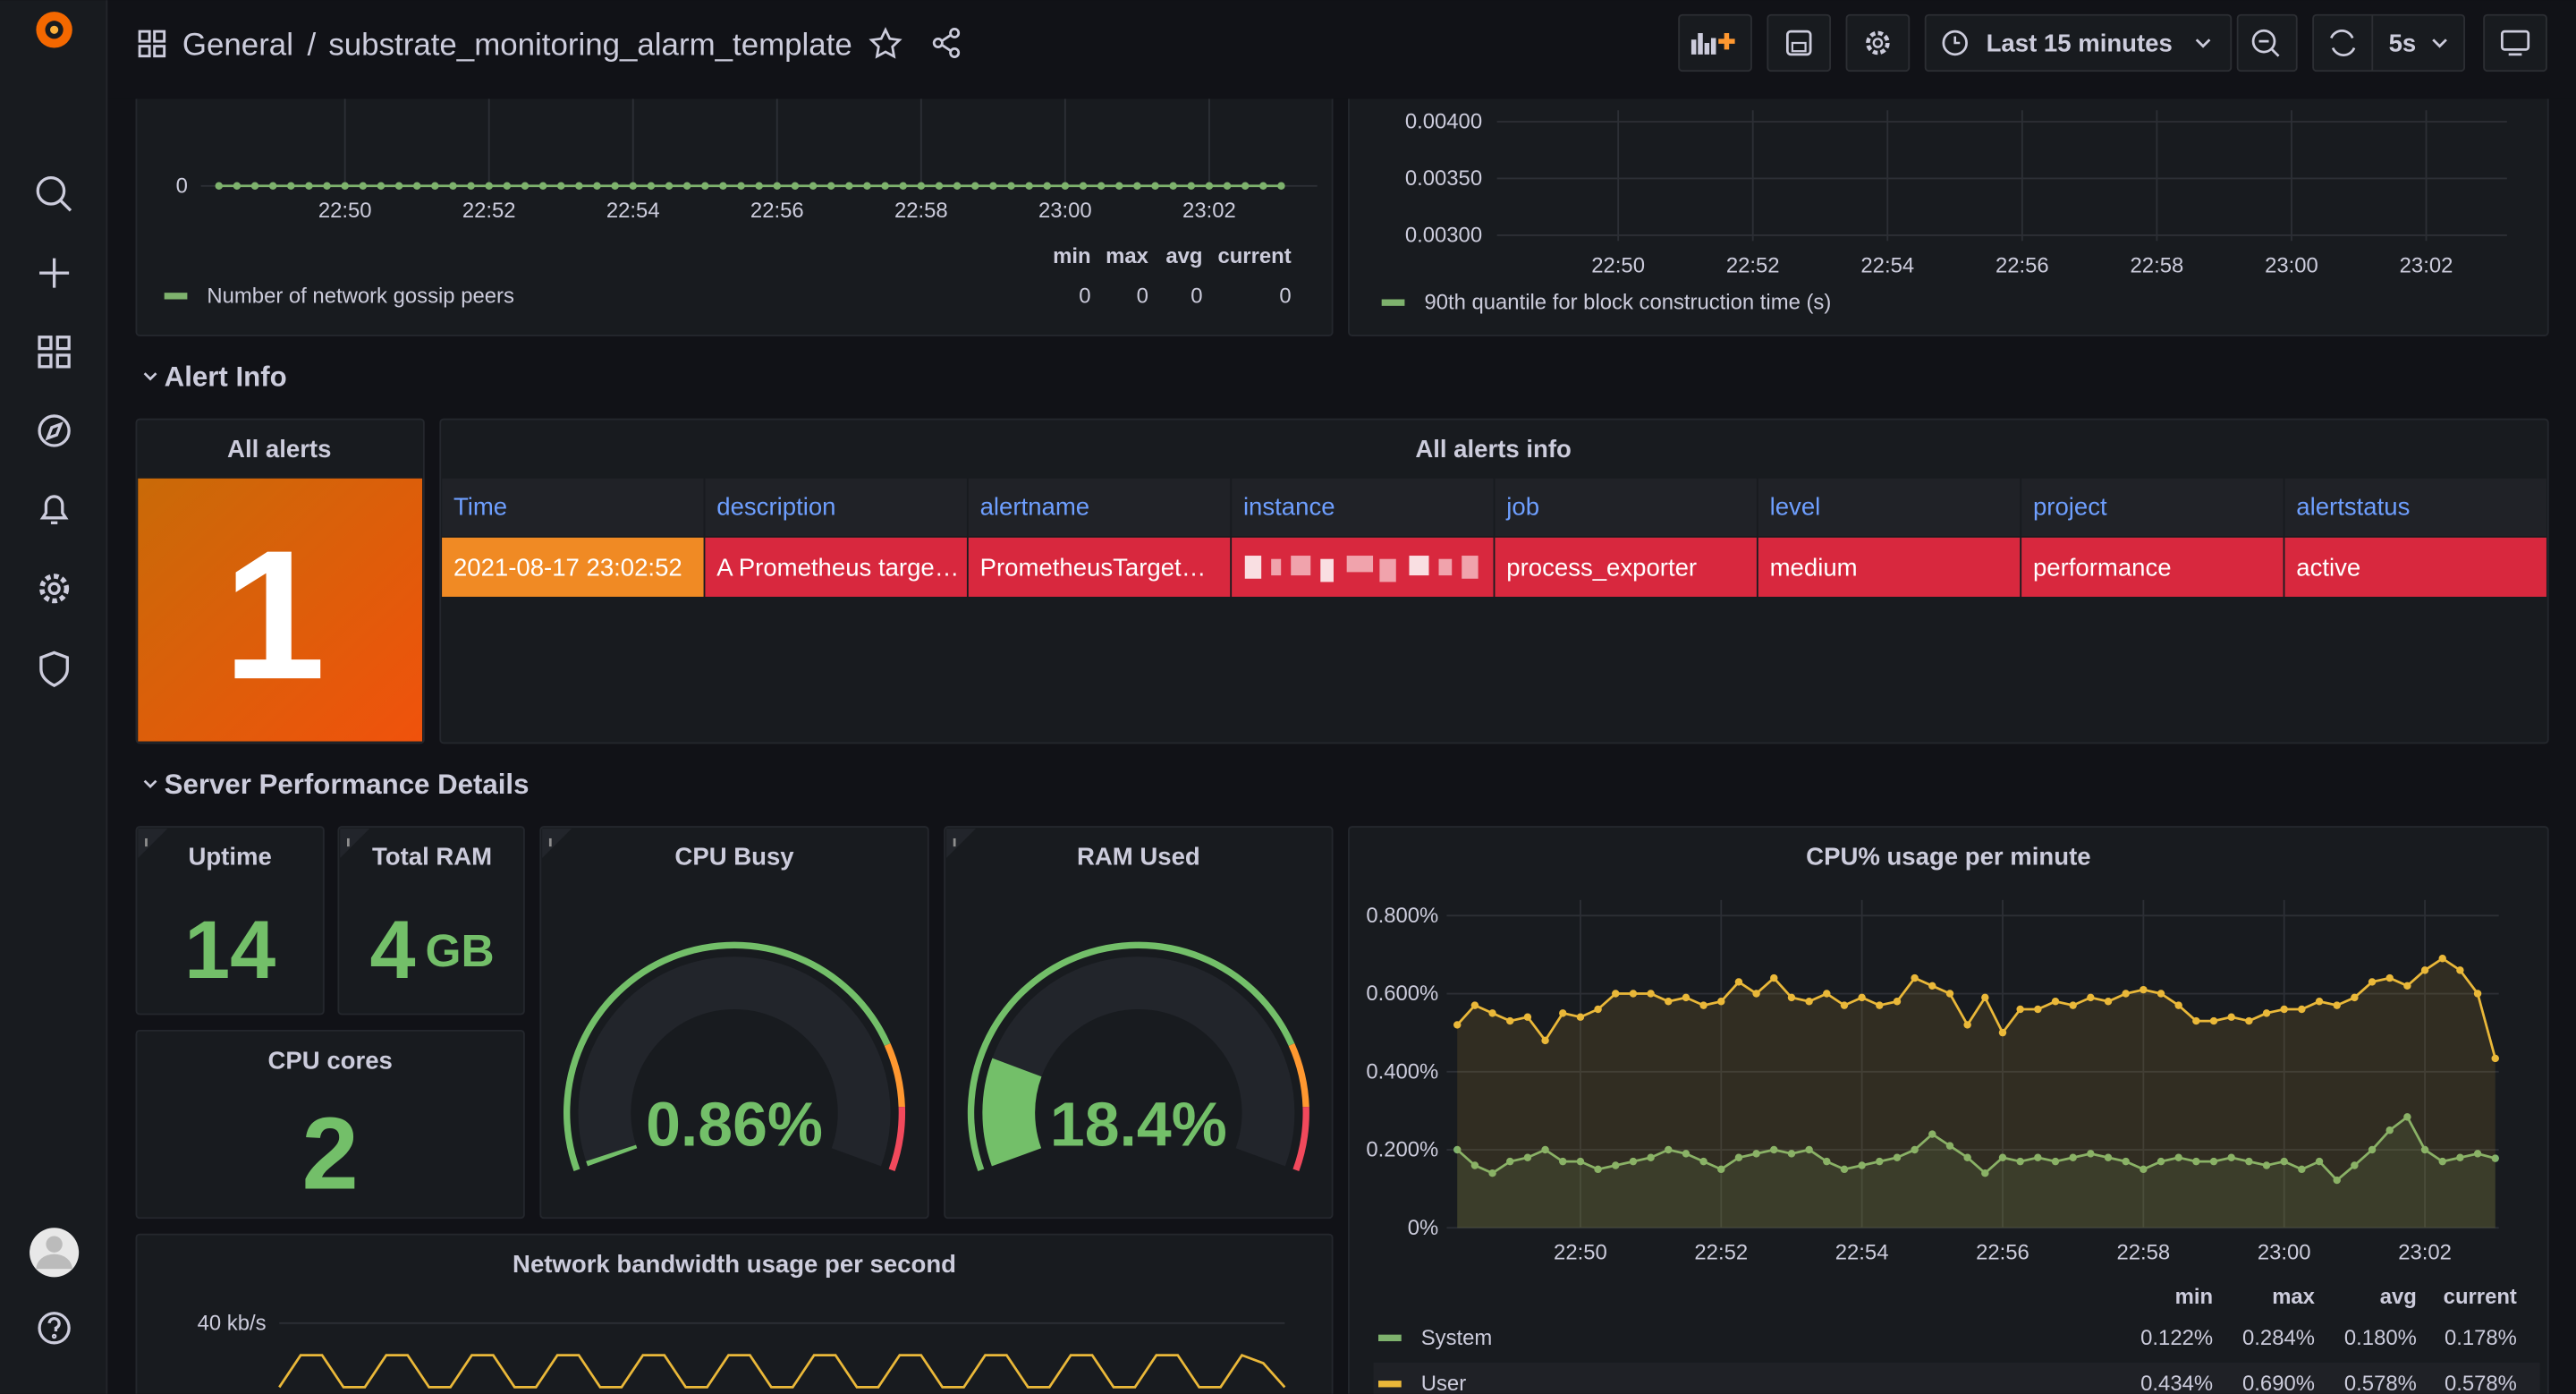  Describe the element at coordinates (734, 1264) in the screenshot. I see `panel-title: Network bandwidth usage per second` at that location.